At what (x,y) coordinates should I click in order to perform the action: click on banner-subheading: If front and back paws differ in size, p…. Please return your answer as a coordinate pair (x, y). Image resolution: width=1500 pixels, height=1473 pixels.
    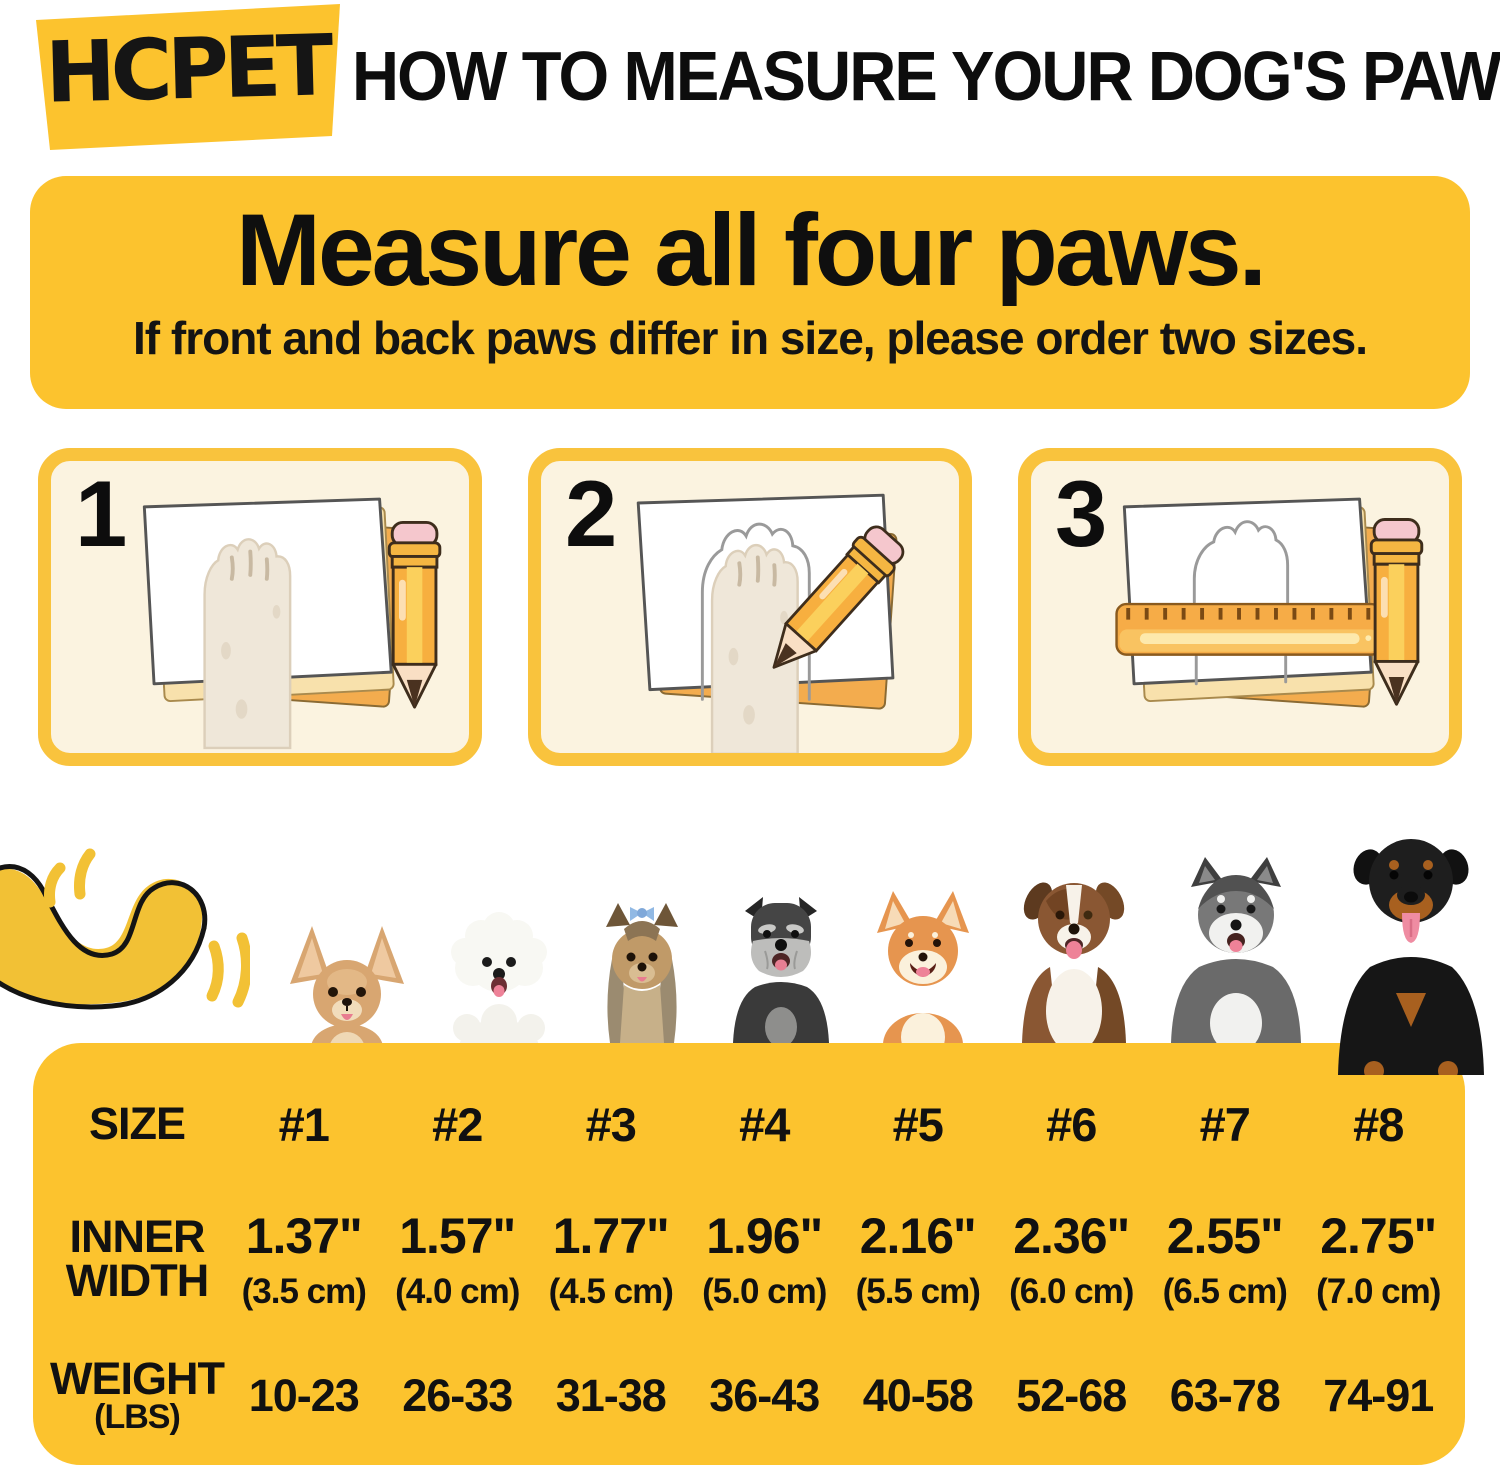
    Looking at the image, I should click on (750, 338).